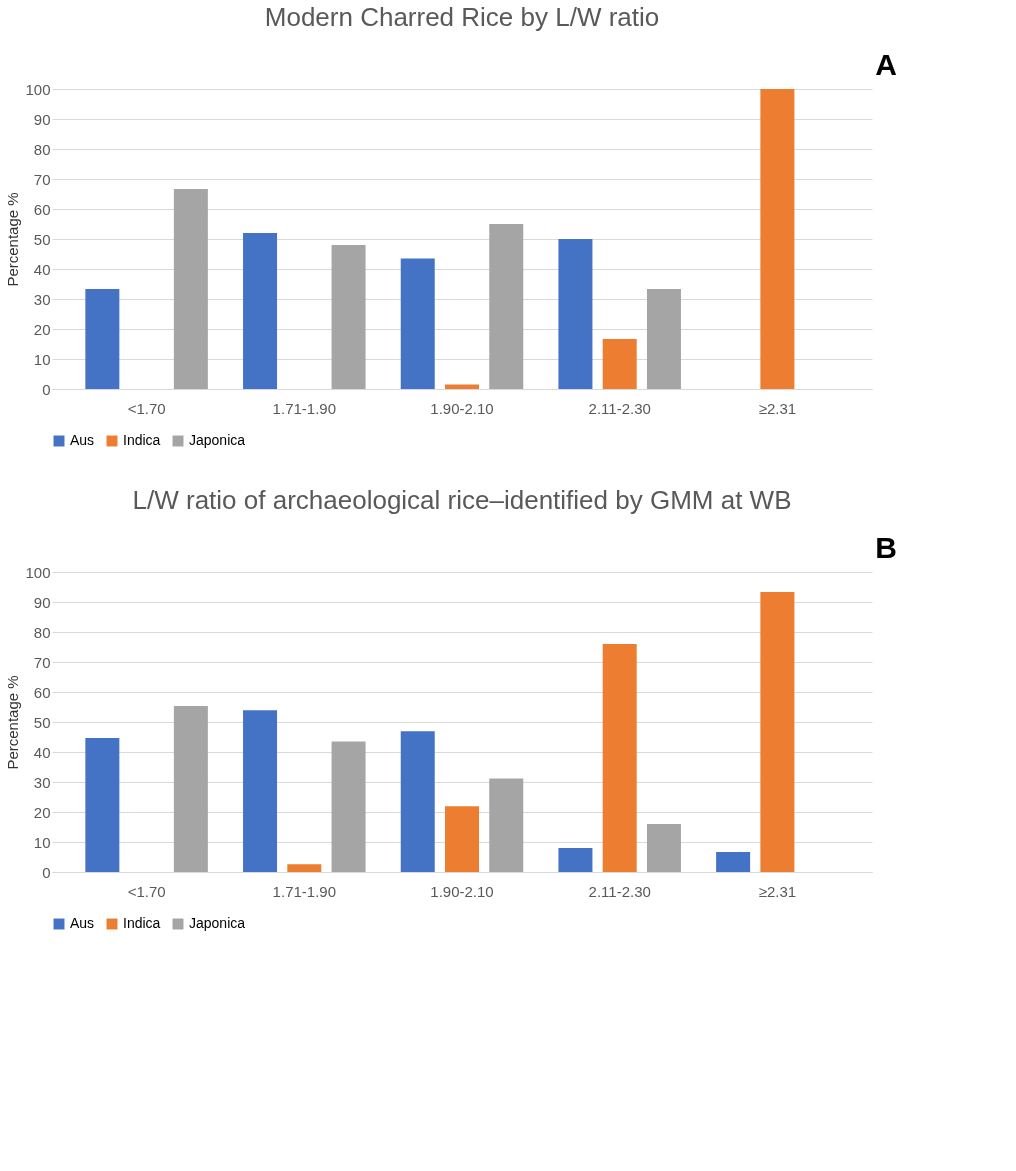 Image resolution: width=1016 pixels, height=1171 pixels. What do you see at coordinates (886, 64) in the screenshot?
I see `text: A` at bounding box center [886, 64].